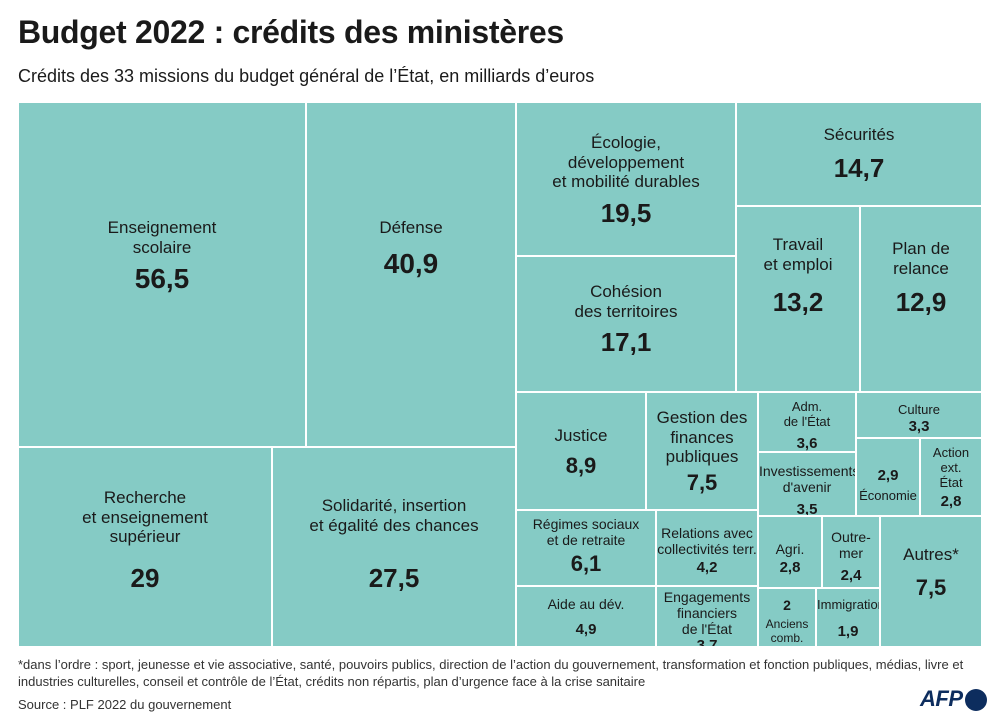 The height and width of the screenshot is (725, 1000). Describe the element at coordinates (581, 435) in the screenshot. I see `treemap-cell-label: Justice` at that location.